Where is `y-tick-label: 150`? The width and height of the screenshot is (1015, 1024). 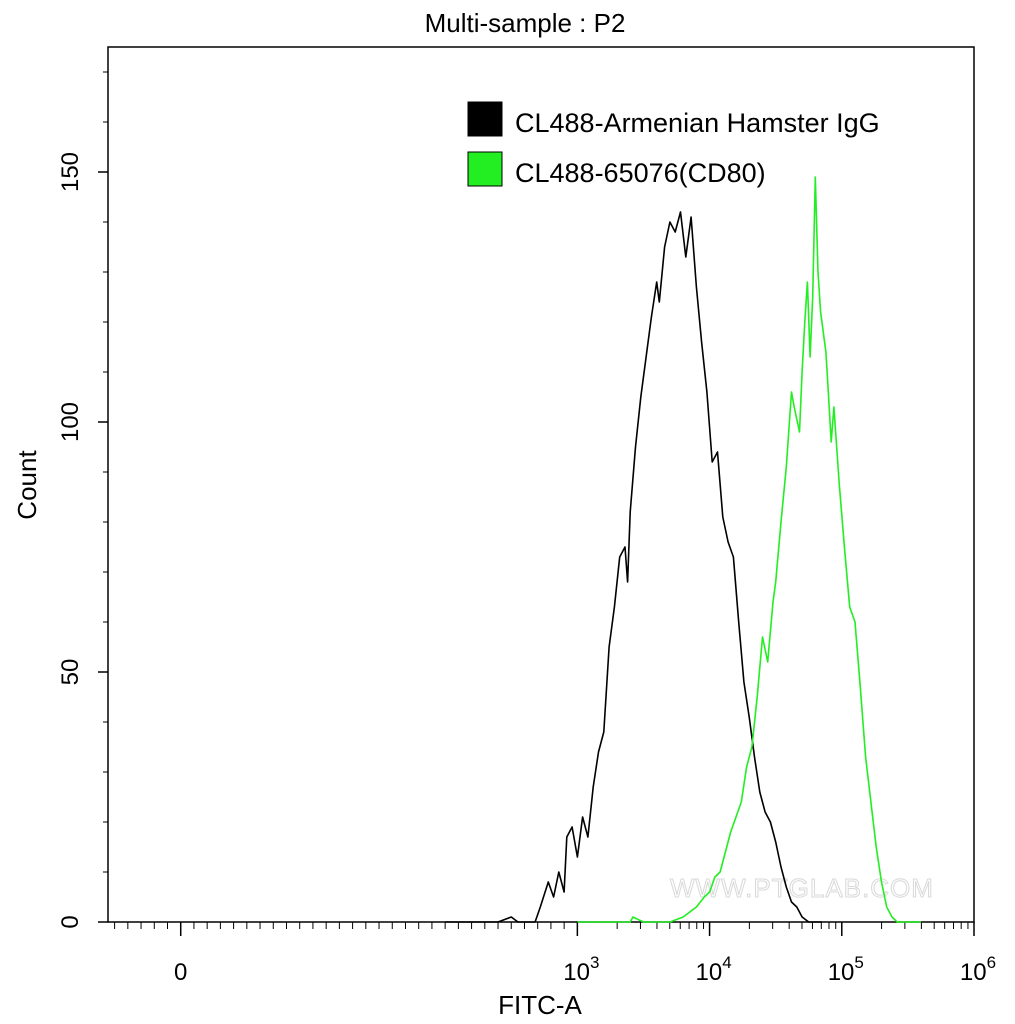 y-tick-label: 150 is located at coordinates (70, 172).